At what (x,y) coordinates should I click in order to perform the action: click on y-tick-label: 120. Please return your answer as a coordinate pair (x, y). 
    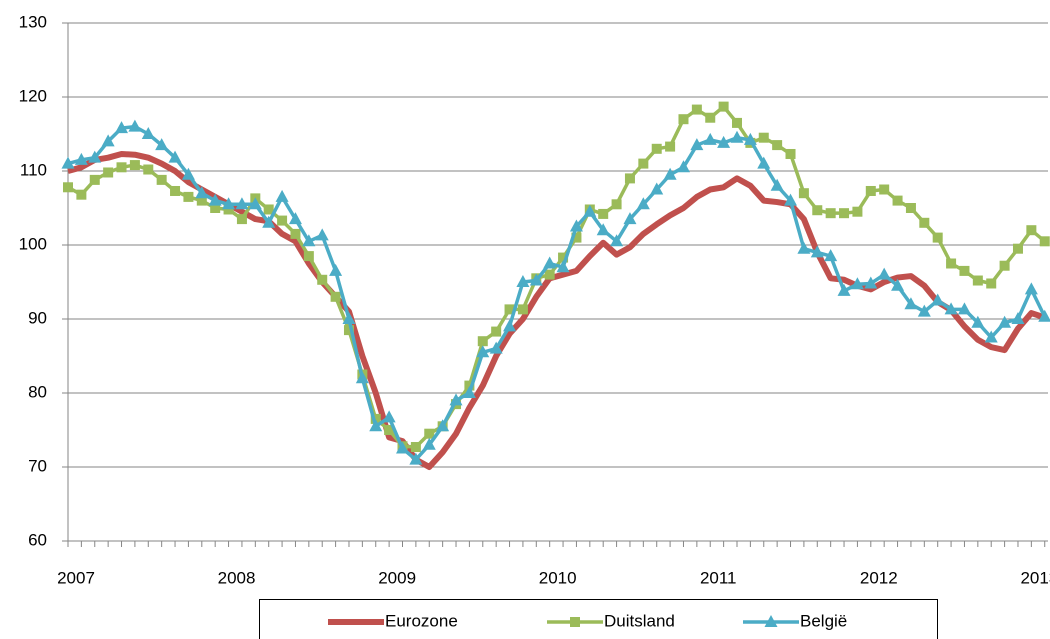
    Looking at the image, I should click on (33, 95).